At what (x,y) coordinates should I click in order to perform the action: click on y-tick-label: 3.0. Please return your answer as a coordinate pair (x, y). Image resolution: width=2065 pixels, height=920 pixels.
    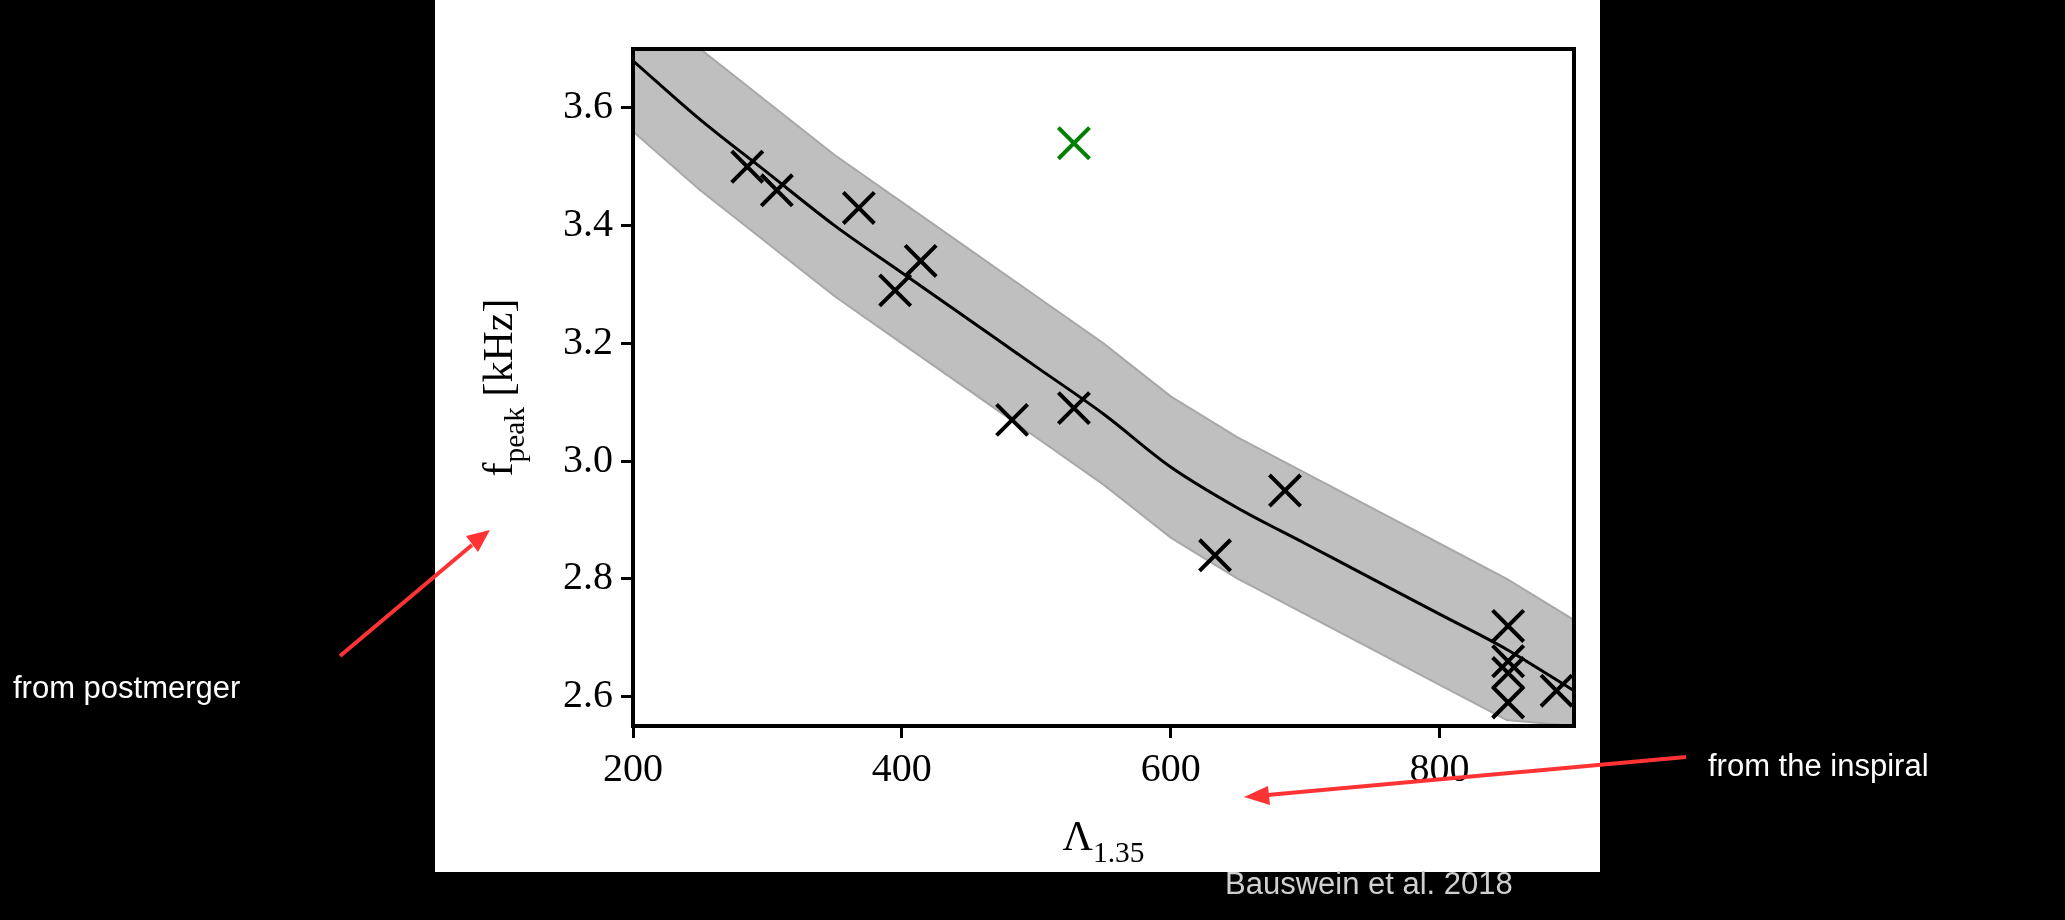
    Looking at the image, I should click on (588, 458).